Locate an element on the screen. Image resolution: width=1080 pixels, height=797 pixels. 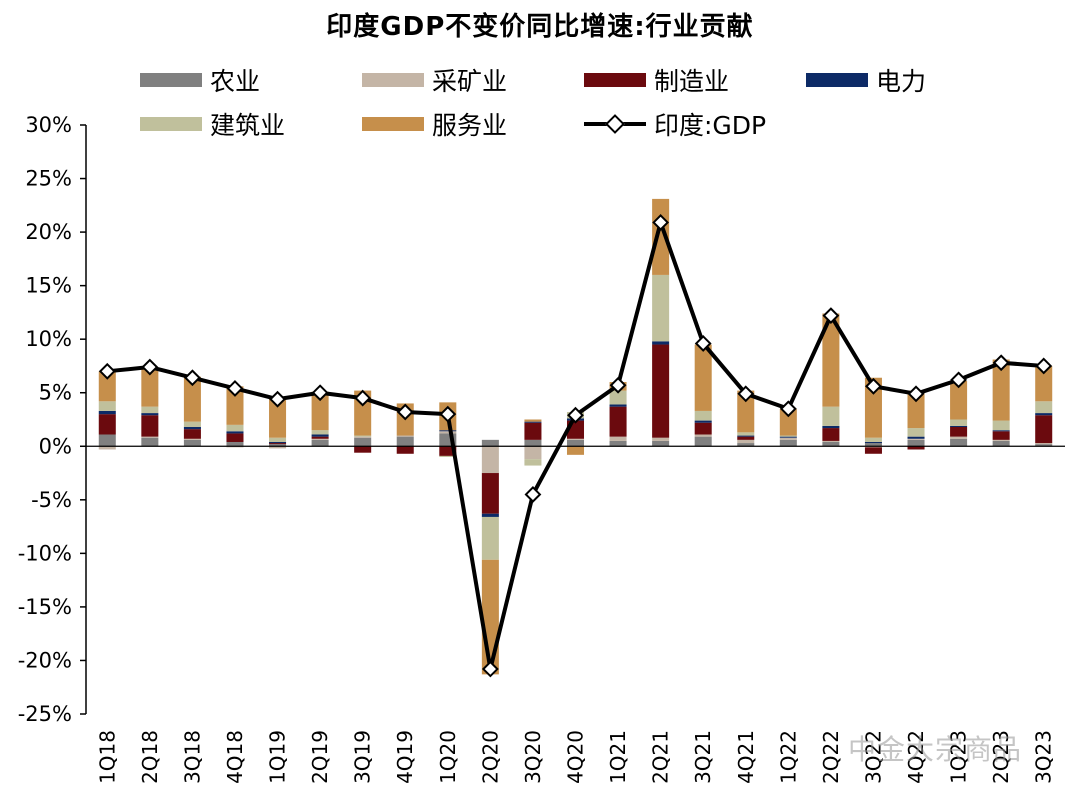
legend-label-gdp: 印度:GDP is located at coordinates (710, 125).